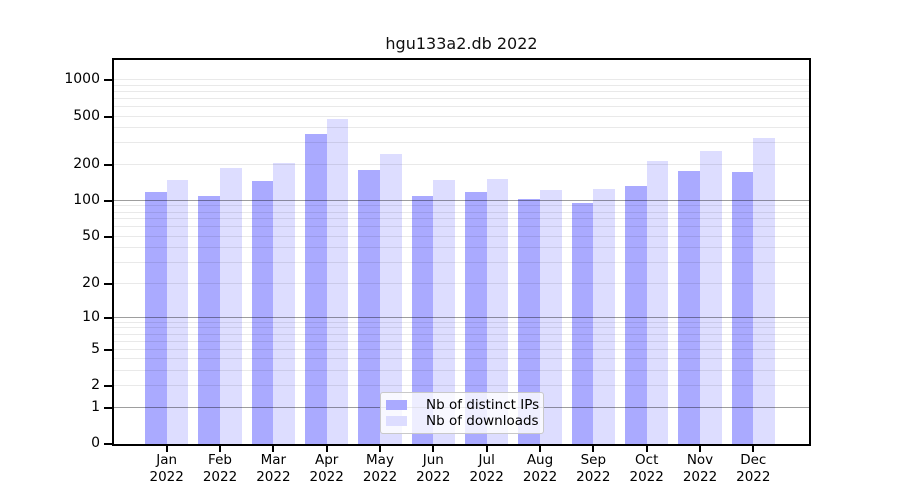  Describe the element at coordinates (433, 468) in the screenshot. I see `x-tick-label-jun: Jun 2022` at that location.